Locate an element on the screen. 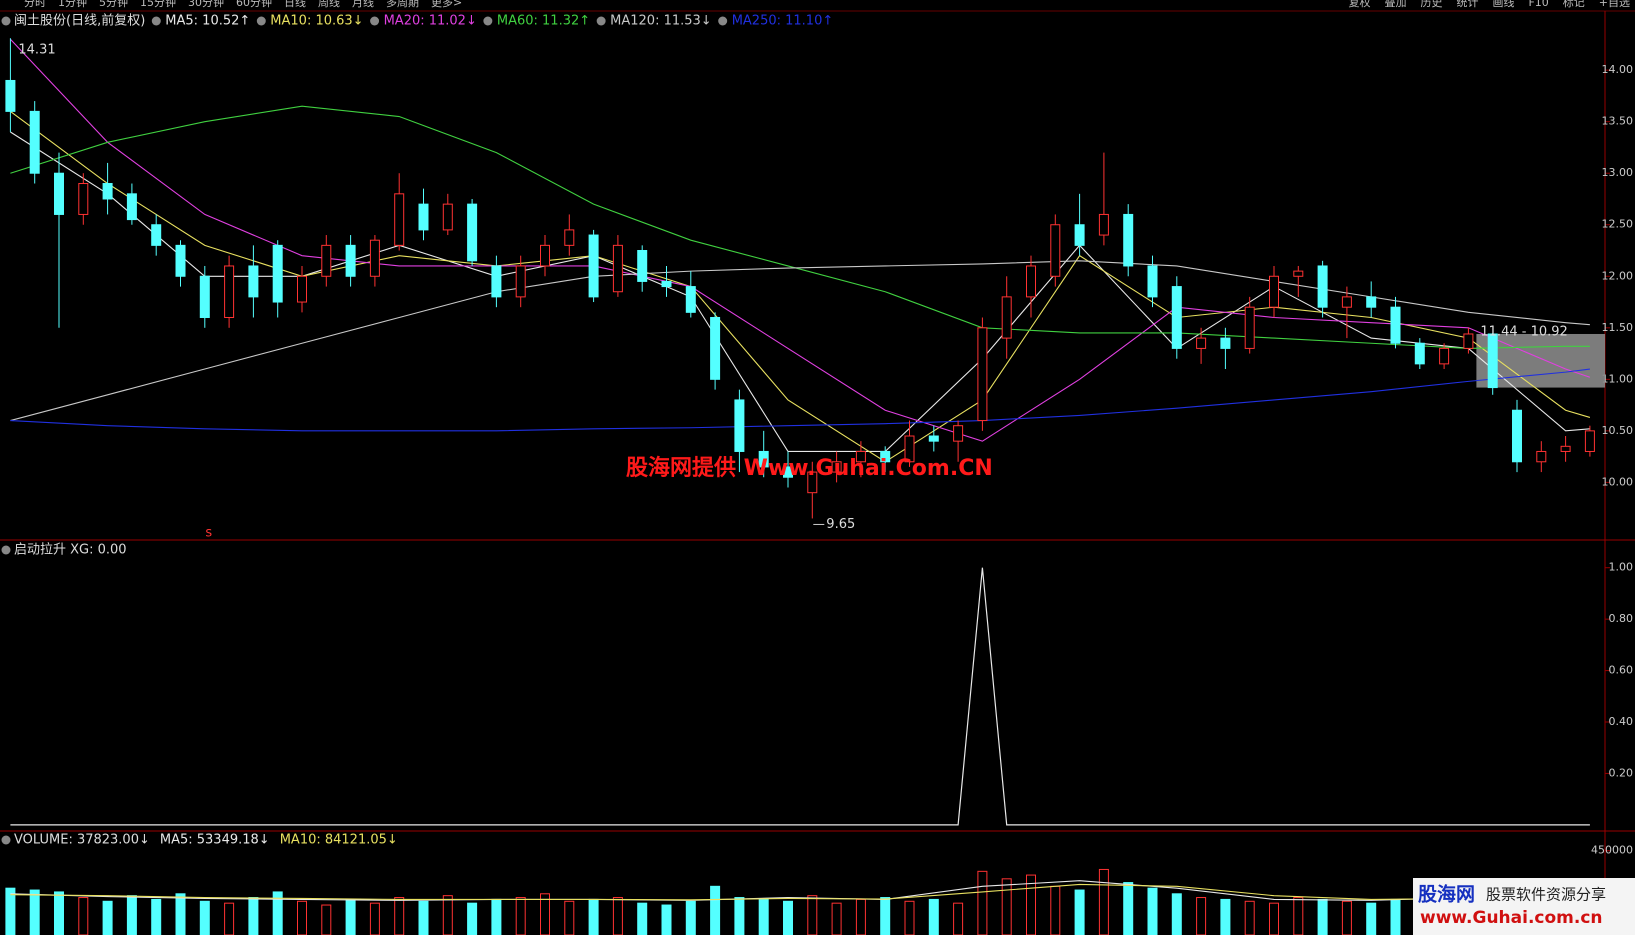 This screenshot has width=1635, height=935. y-tick-label: 12.00 is located at coordinates (1618, 275).